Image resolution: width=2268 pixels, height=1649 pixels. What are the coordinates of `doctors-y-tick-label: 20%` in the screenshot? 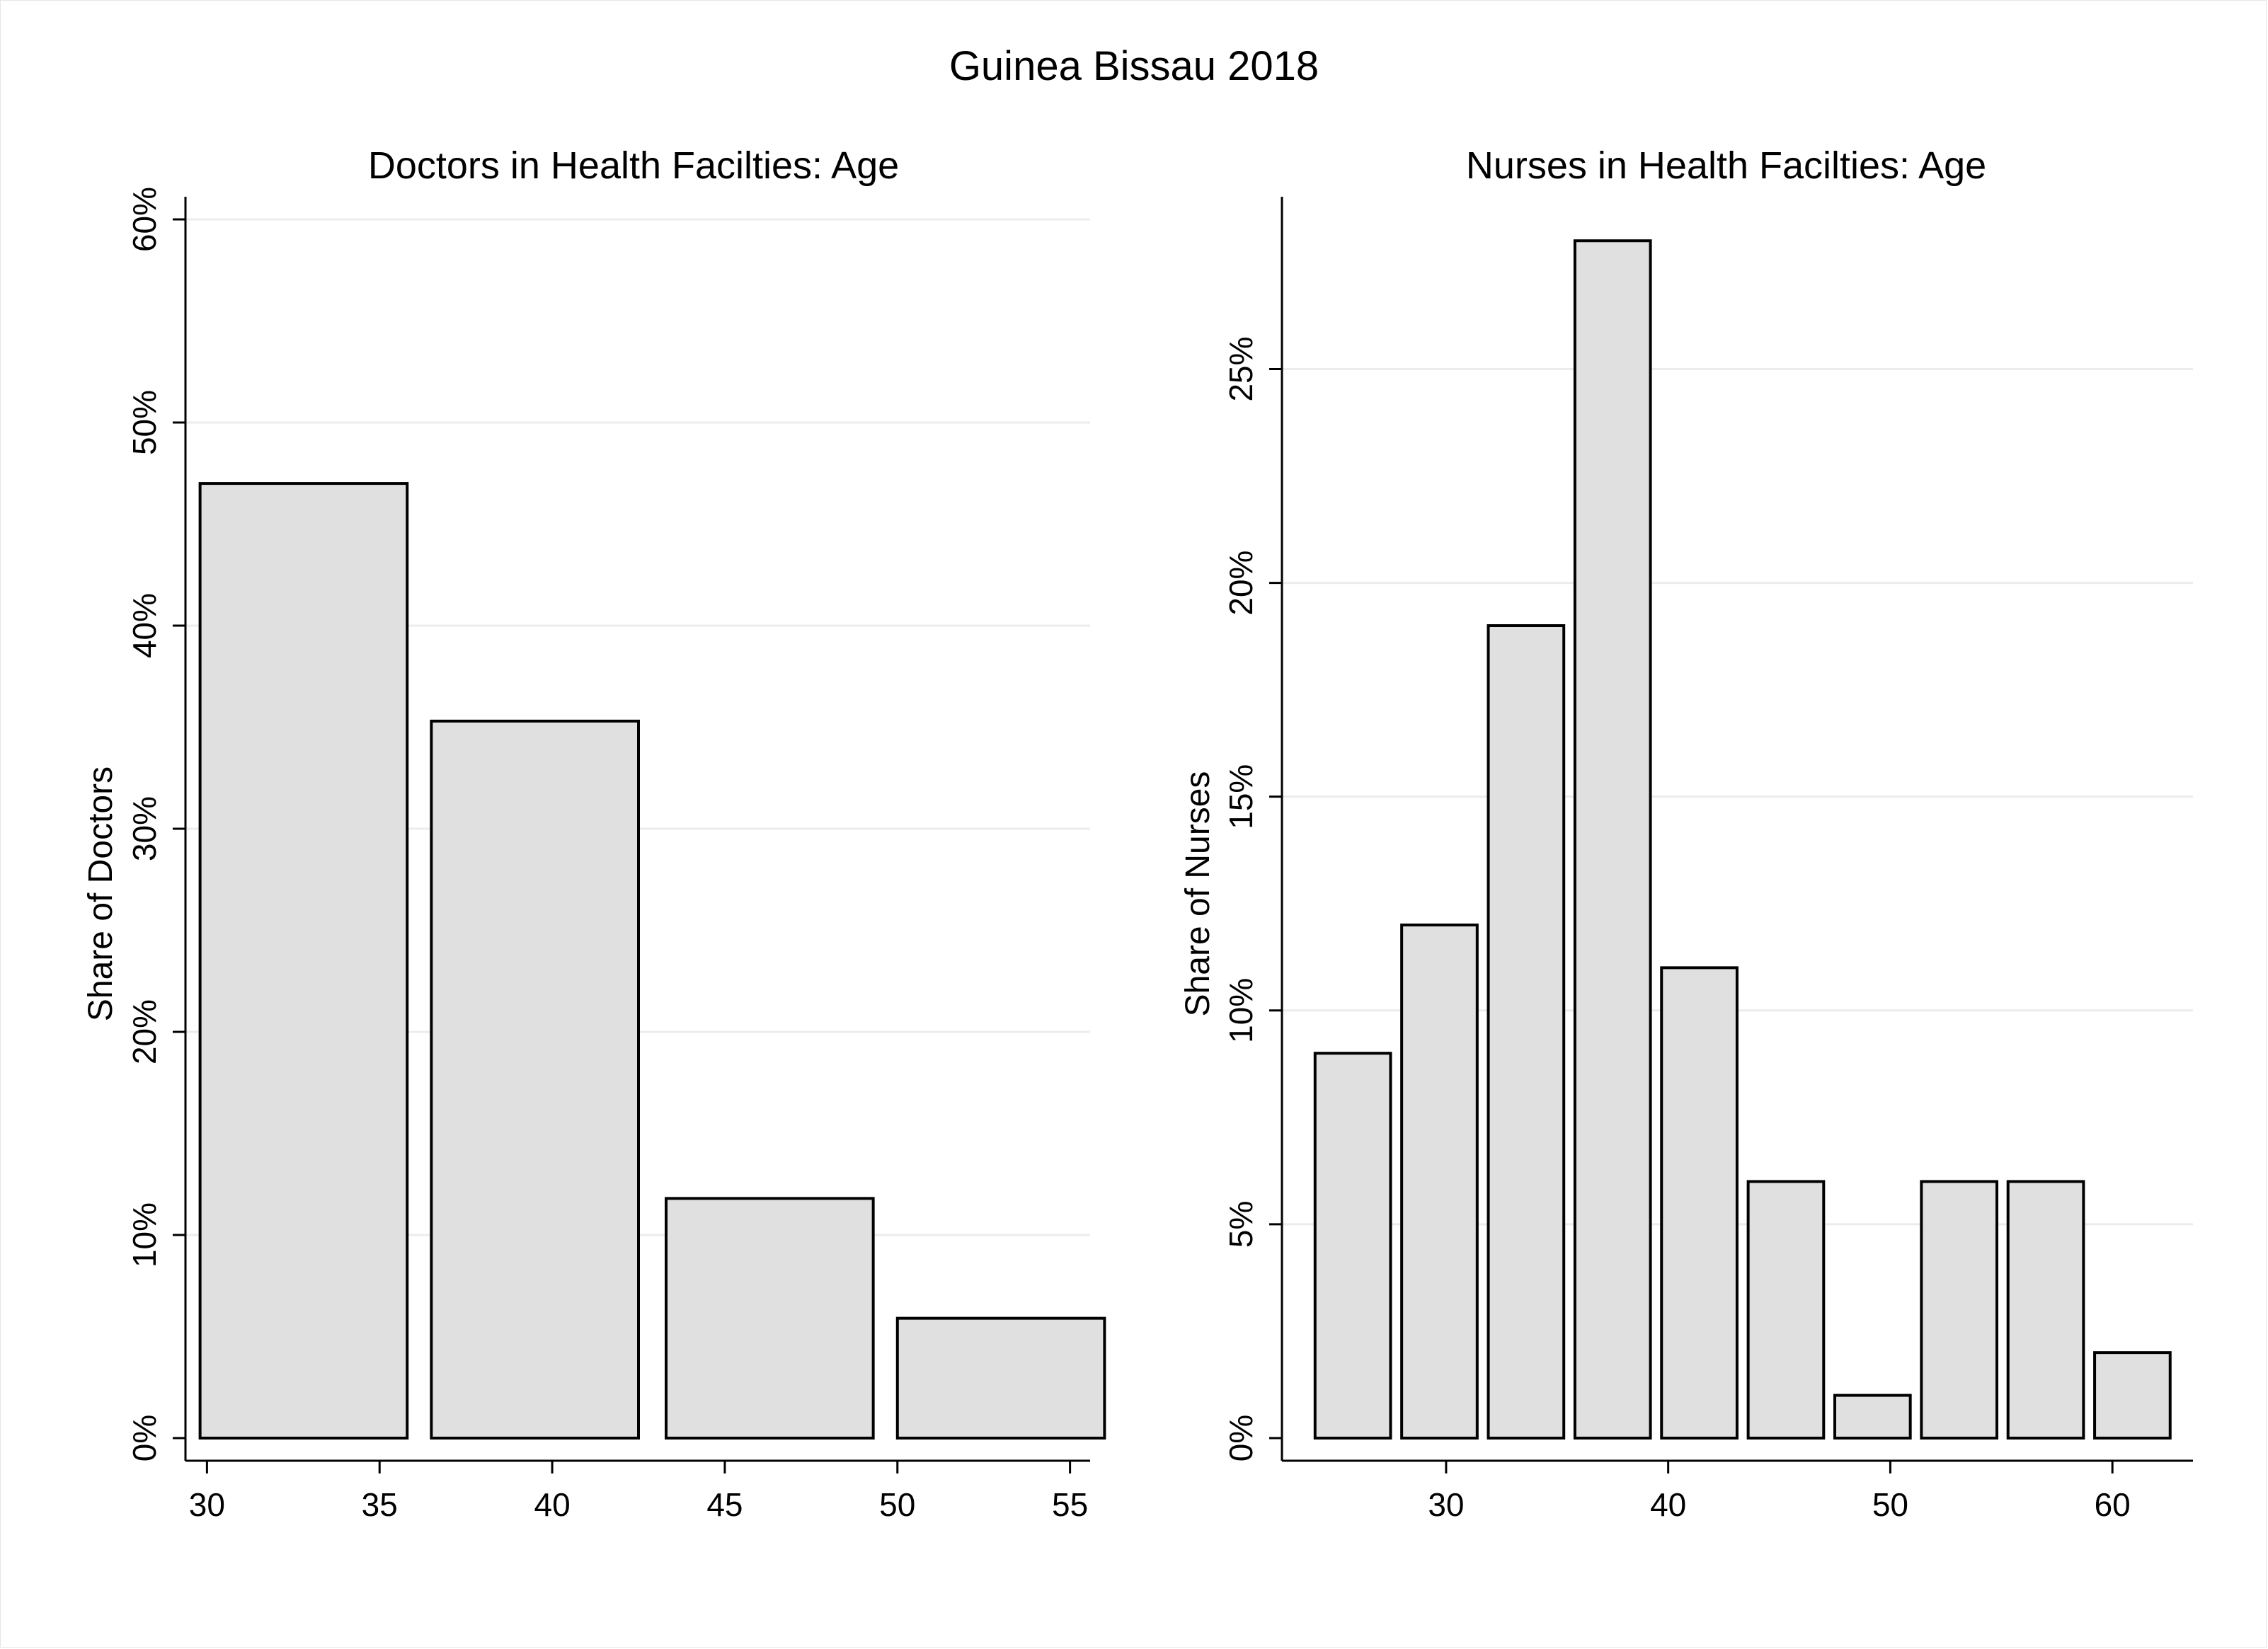 It's located at (144, 1031).